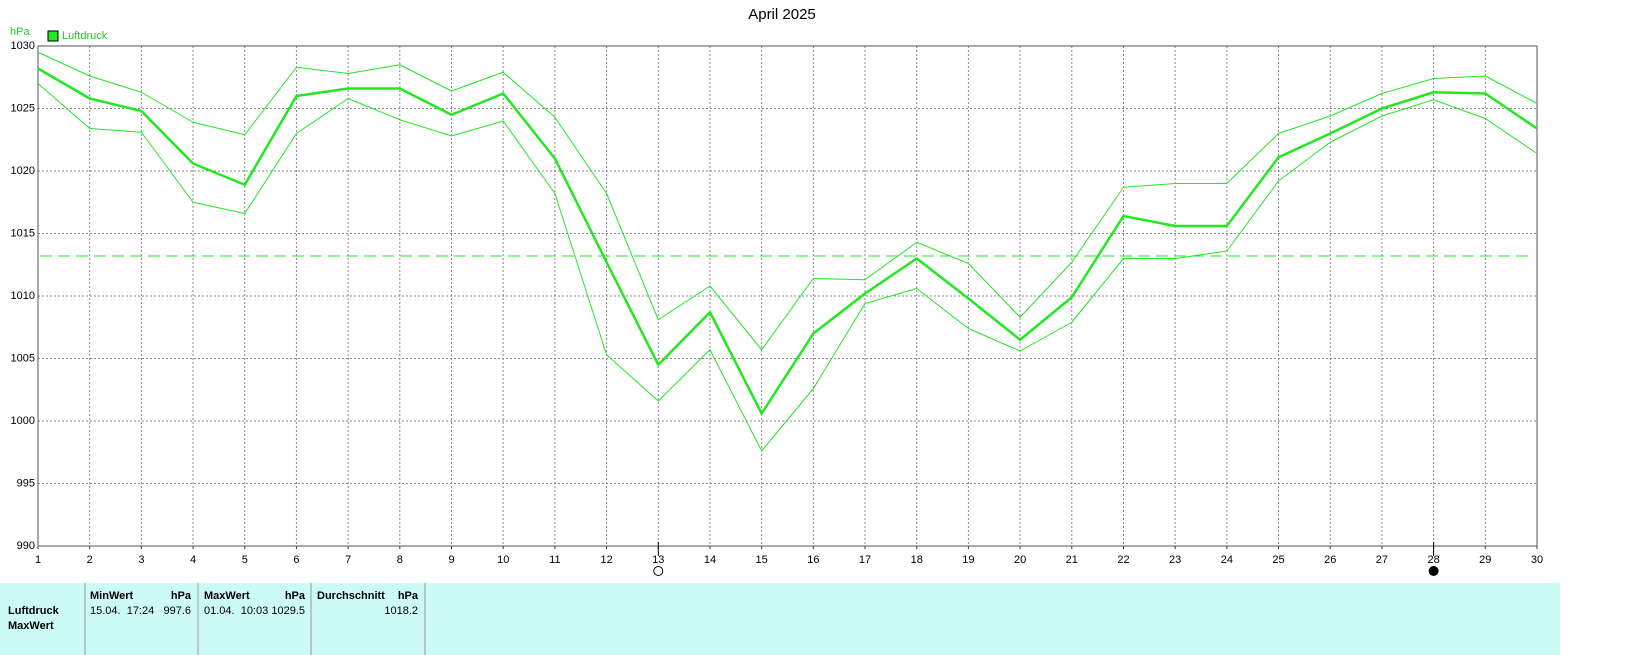 Image resolution: width=1631 pixels, height=655 pixels. I want to click on cell-time: 01.04. 10:03, so click(236, 611).